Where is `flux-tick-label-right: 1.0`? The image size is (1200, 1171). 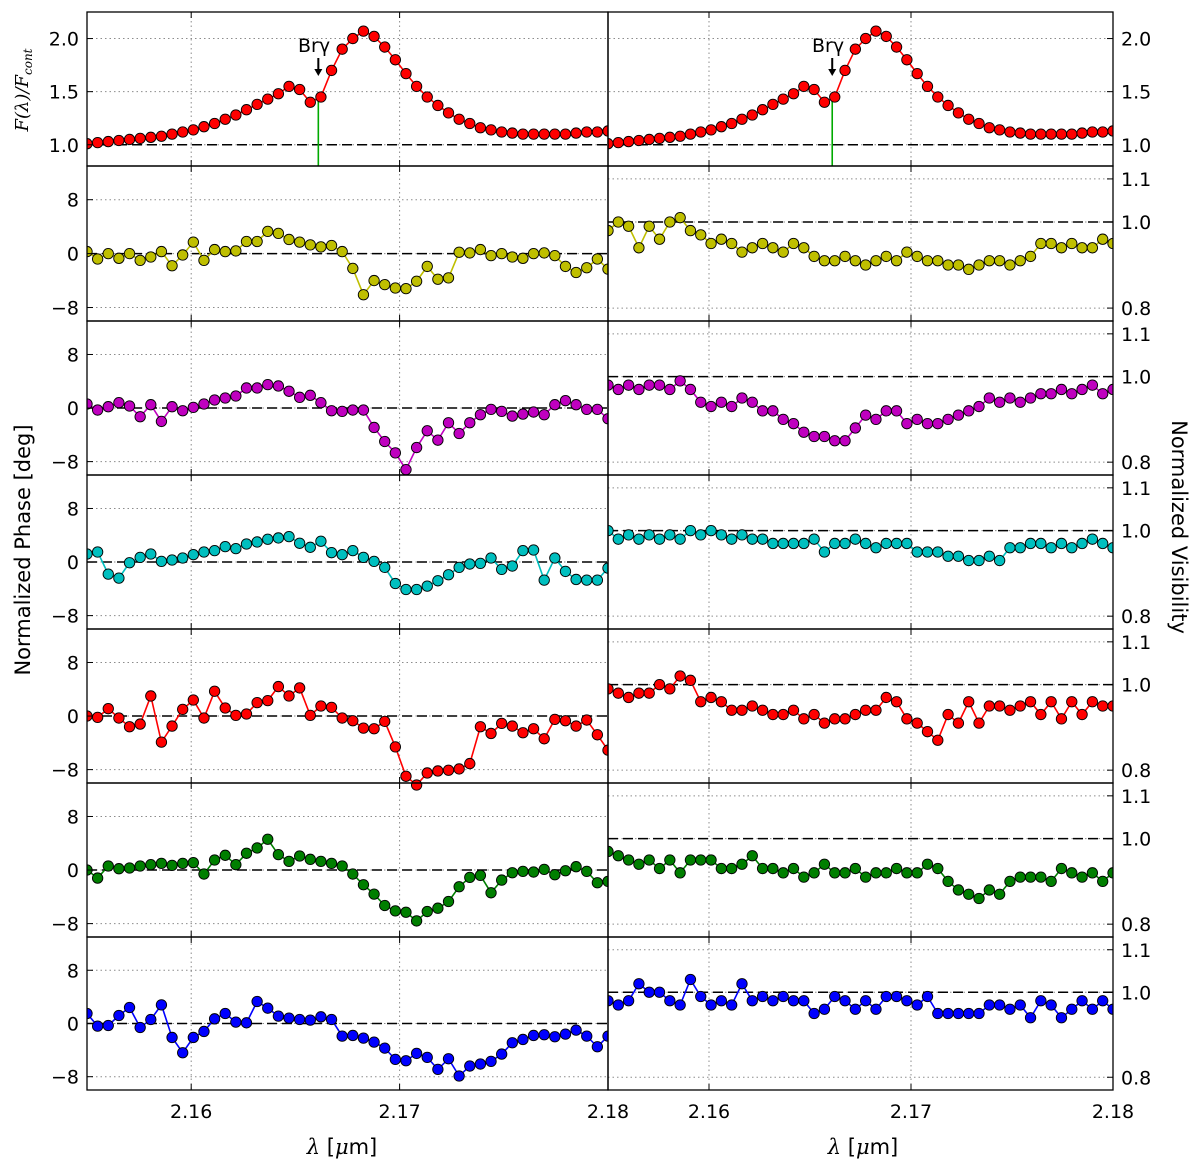 flux-tick-label-right: 1.0 is located at coordinates (1136, 146).